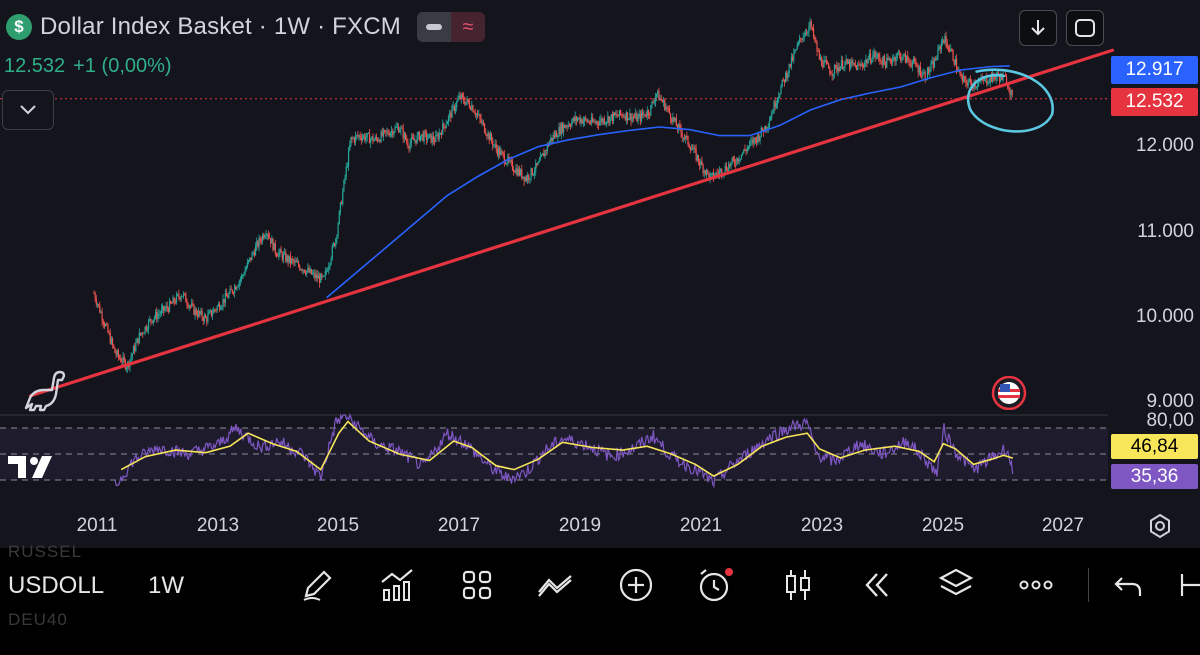  I want to click on wave-icon: ≈, so click(467, 27).